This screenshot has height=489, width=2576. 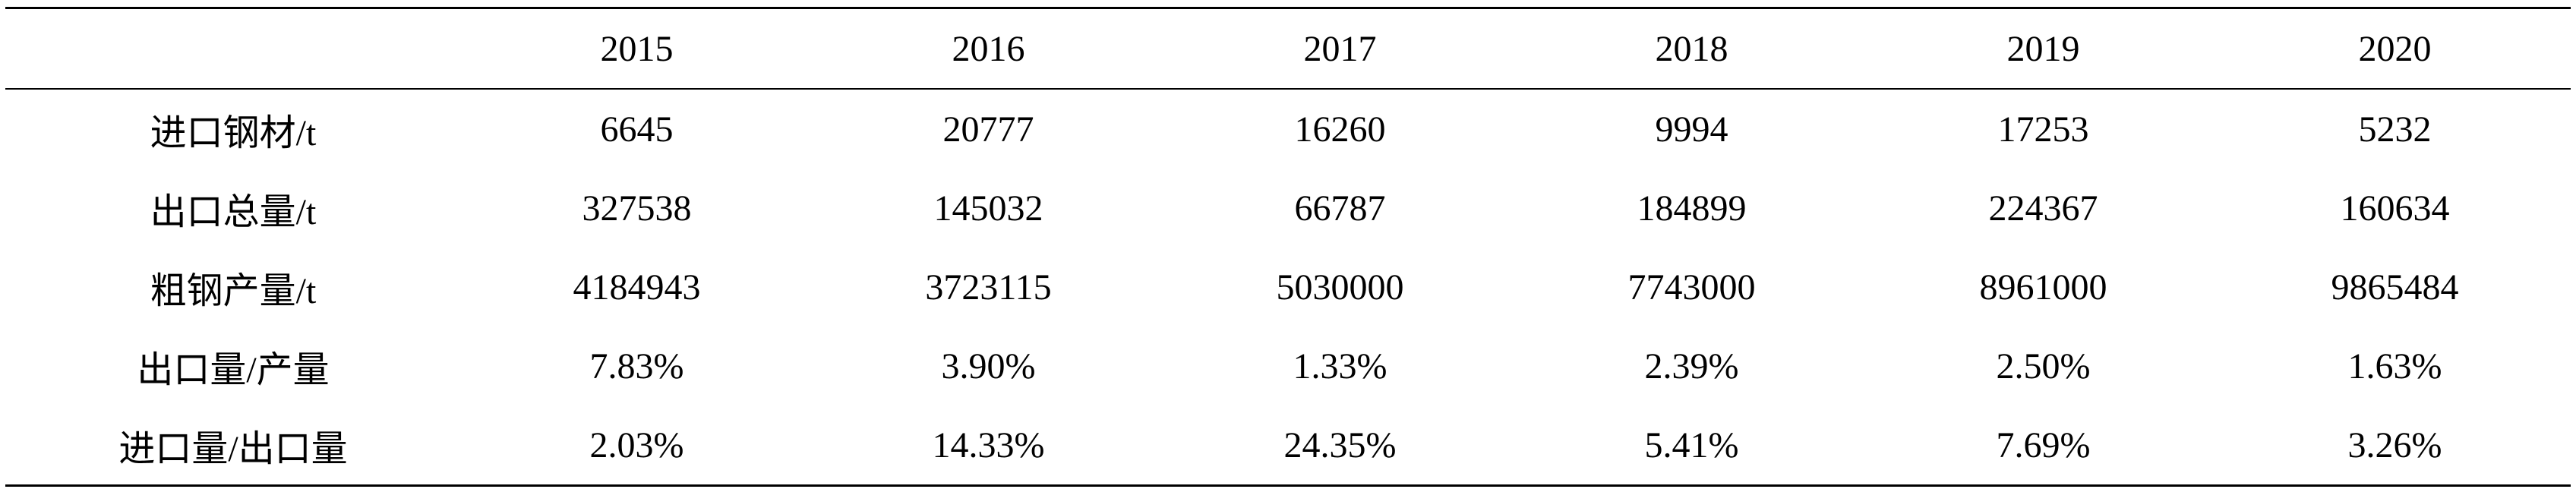 What do you see at coordinates (2394, 444) in the screenshot?
I see `table-cell: 3.26%` at bounding box center [2394, 444].